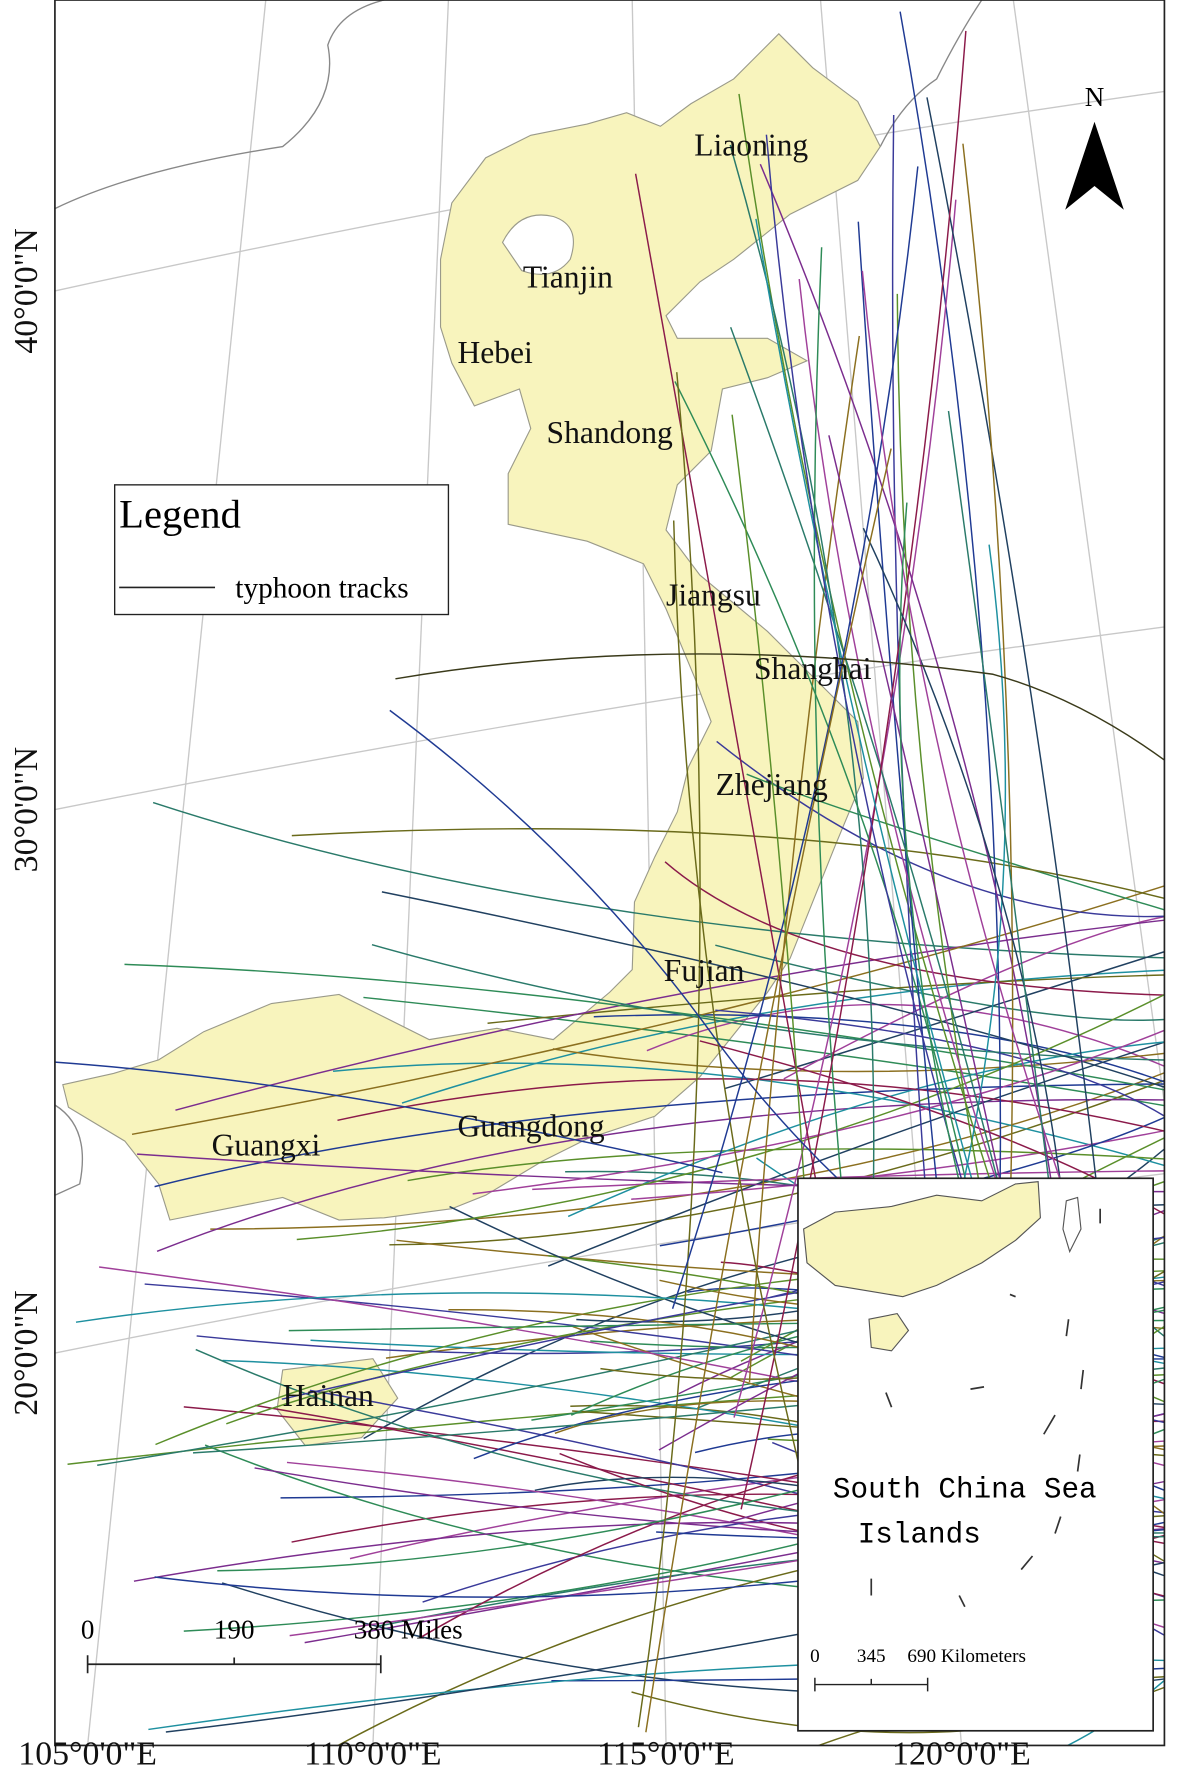  I want to click on inset-title: South China Sea, so click(965, 1489).